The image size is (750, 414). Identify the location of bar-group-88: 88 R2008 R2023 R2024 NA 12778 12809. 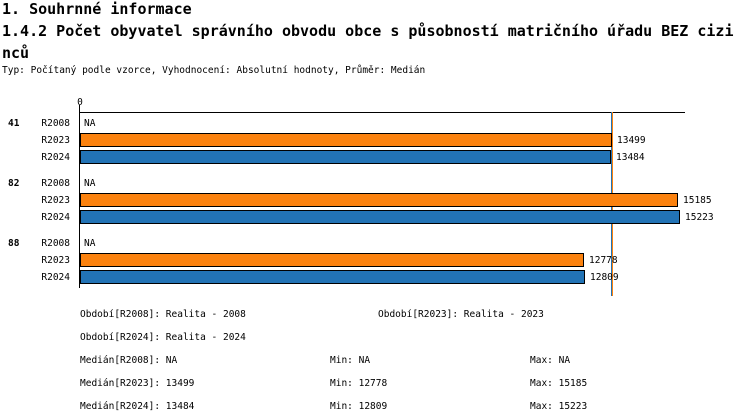
(375, 262).